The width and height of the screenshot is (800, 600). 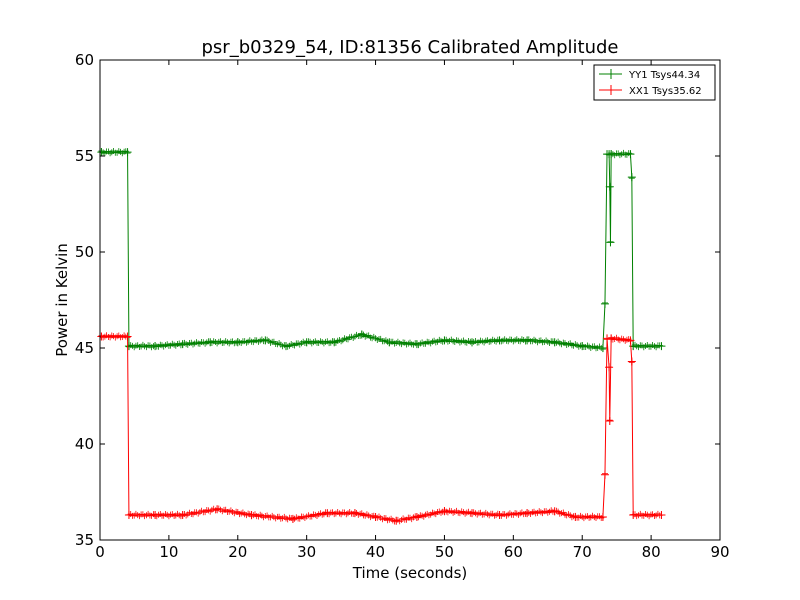 I want to click on legend-label-yy1: YY1 Tsys44.34, so click(x=664, y=75).